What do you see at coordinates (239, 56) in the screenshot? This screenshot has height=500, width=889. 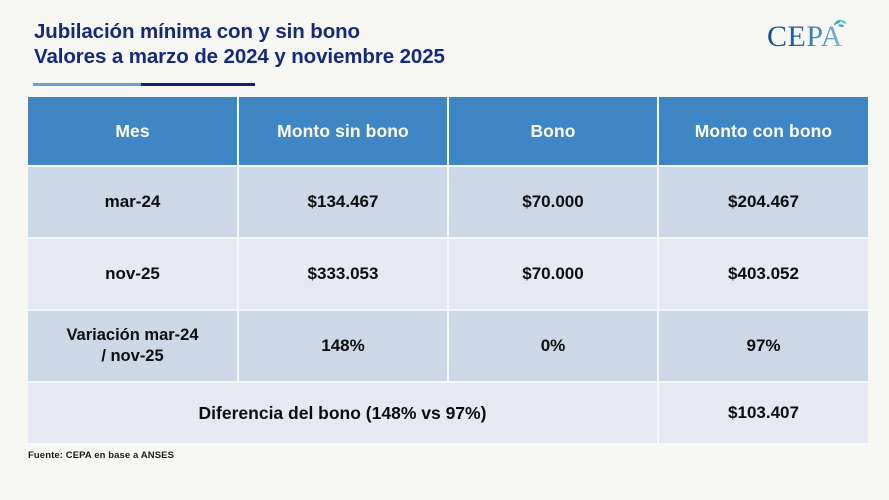 I see `title-line-secondary: Valores a marzo de 2024 y noviembre 2025` at bounding box center [239, 56].